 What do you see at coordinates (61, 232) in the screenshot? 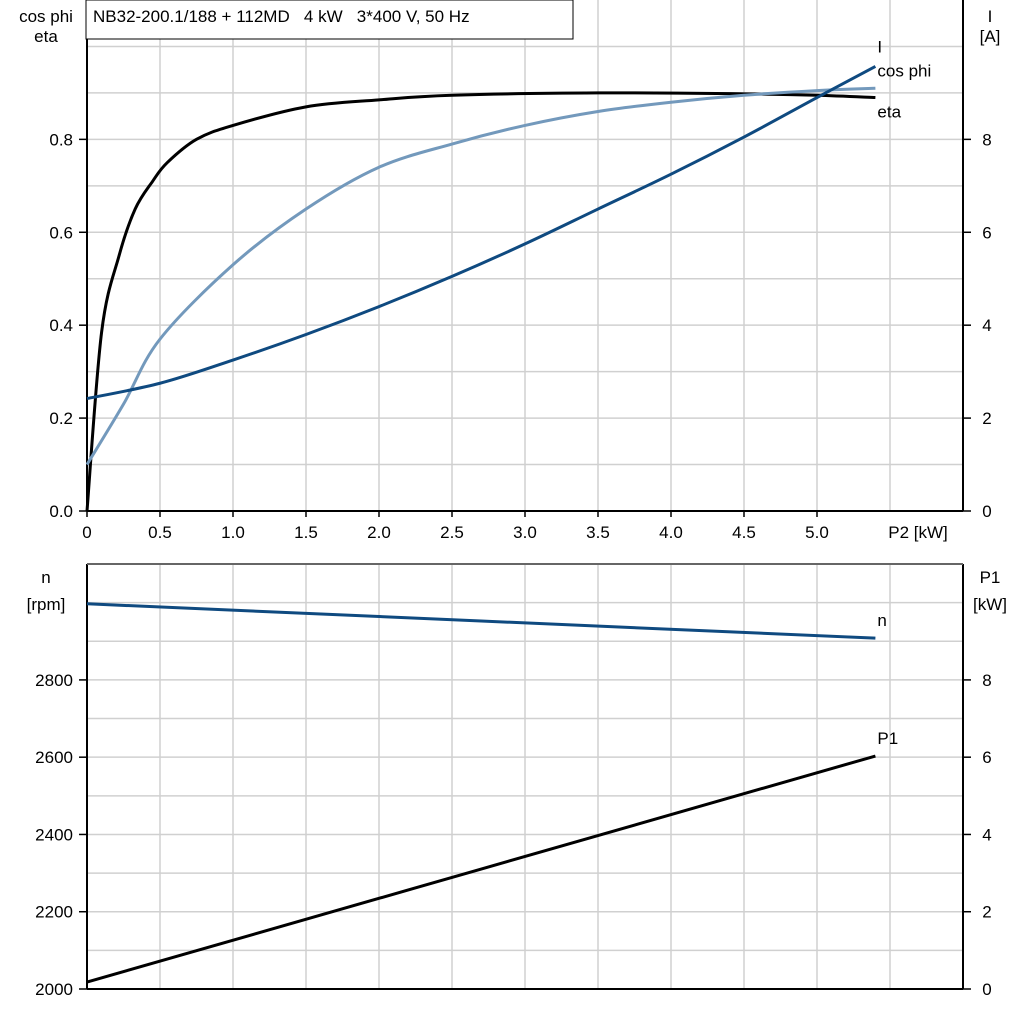
I see `y-tick-label-left: 0.6` at bounding box center [61, 232].